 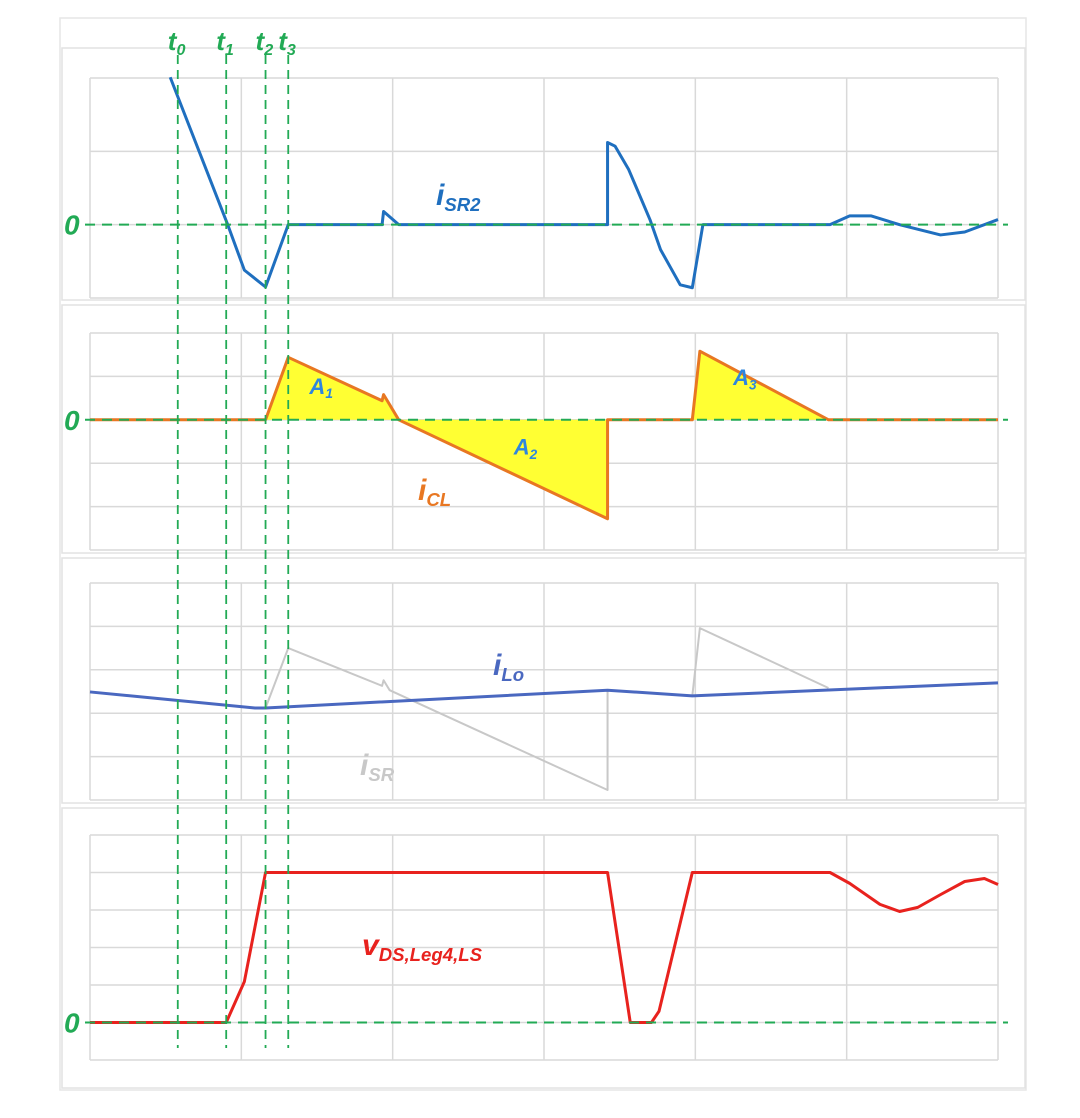 I want to click on series-label-sub: SR, so click(x=381, y=774).